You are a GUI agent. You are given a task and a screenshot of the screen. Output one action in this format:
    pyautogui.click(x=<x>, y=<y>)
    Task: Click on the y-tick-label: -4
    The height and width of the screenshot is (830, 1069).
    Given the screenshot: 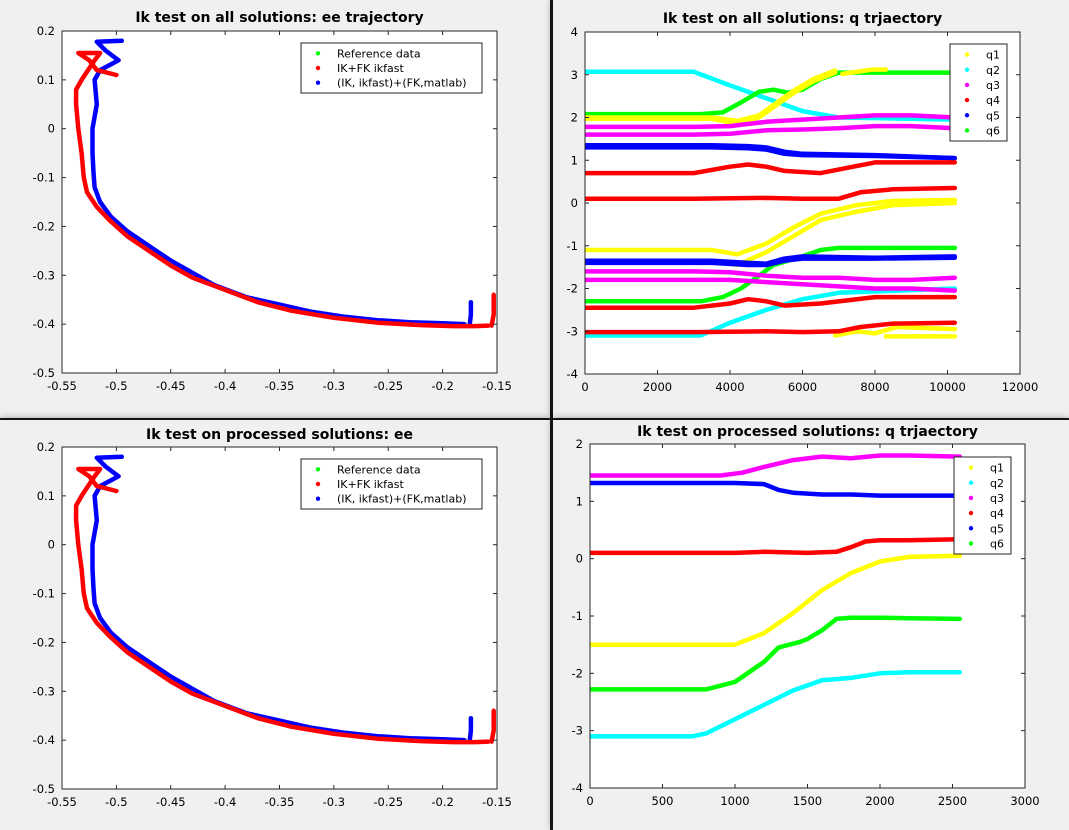 What is the action you would take?
    pyautogui.click(x=572, y=374)
    